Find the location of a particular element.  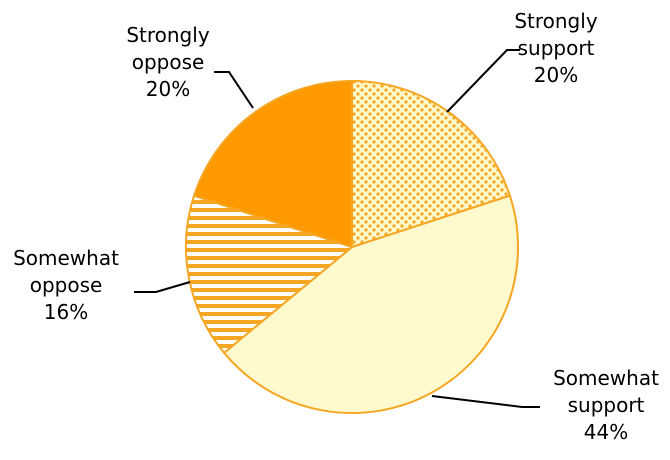

pie-slice-strongly-oppose is located at coordinates (272, 164).